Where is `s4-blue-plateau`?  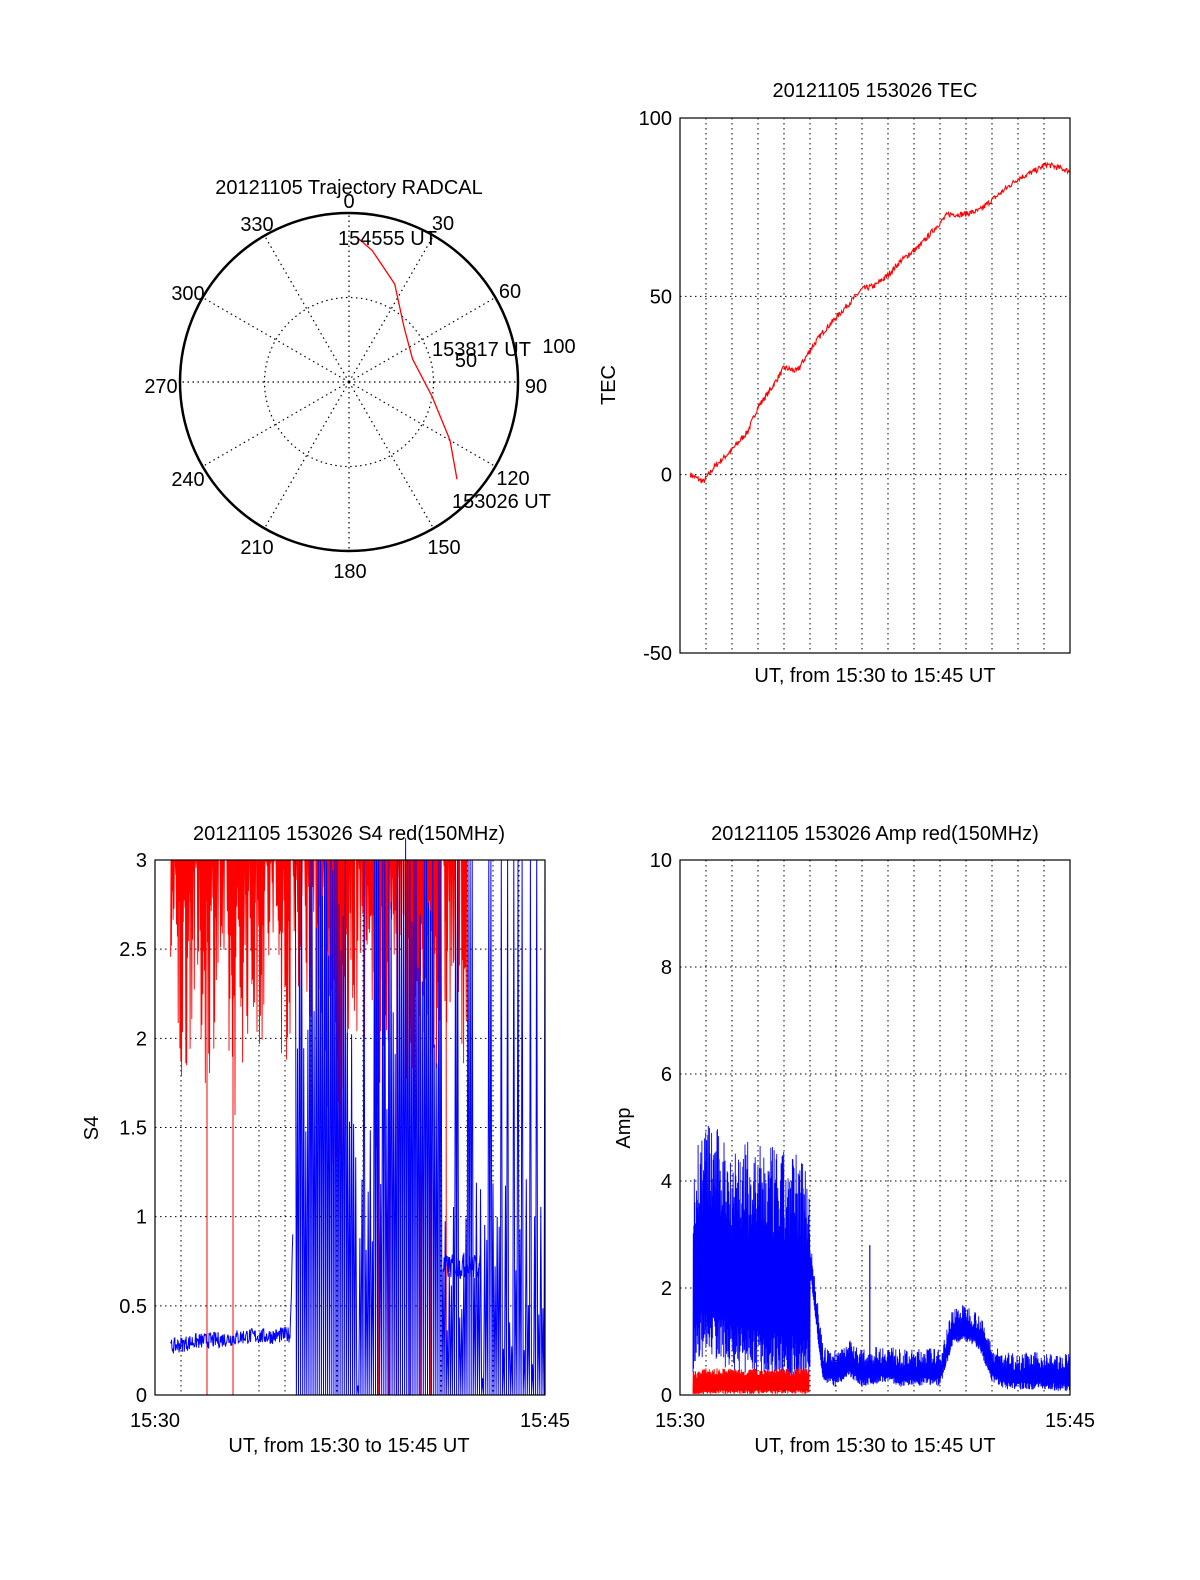
s4-blue-plateau is located at coordinates (462, 1266).